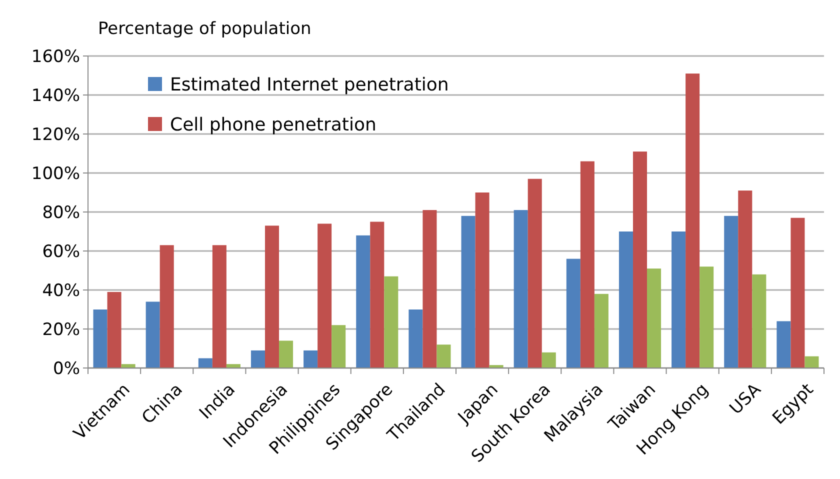 Image resolution: width=840 pixels, height=479 pixels. I want to click on y-tick-label: 120%, so click(55, 134).